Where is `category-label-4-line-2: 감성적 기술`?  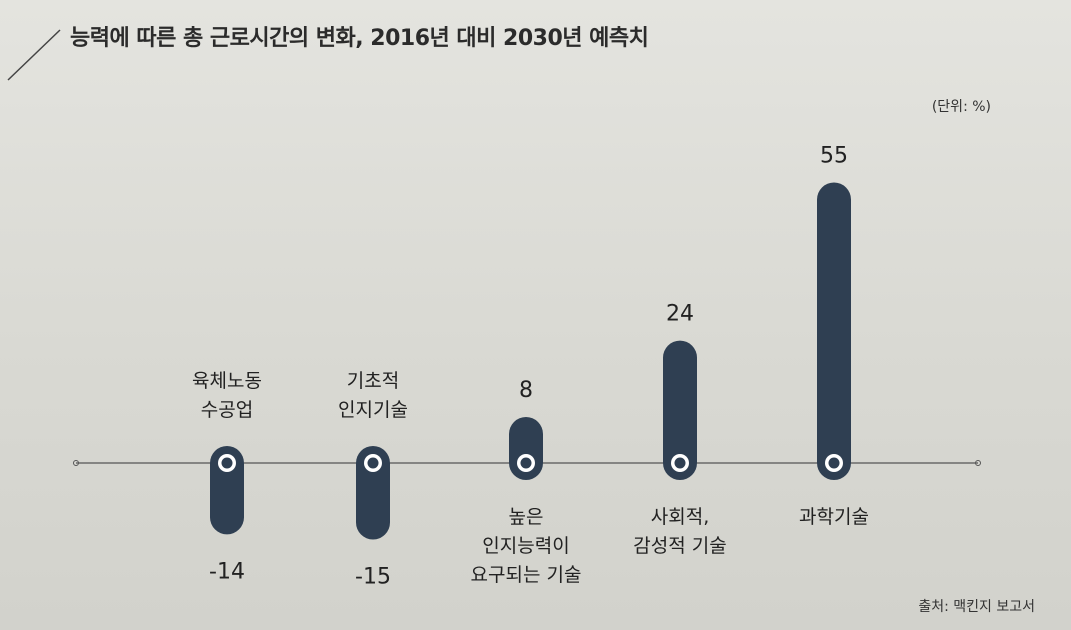
category-label-4-line-2: 감성적 기술 is located at coordinates (679, 546).